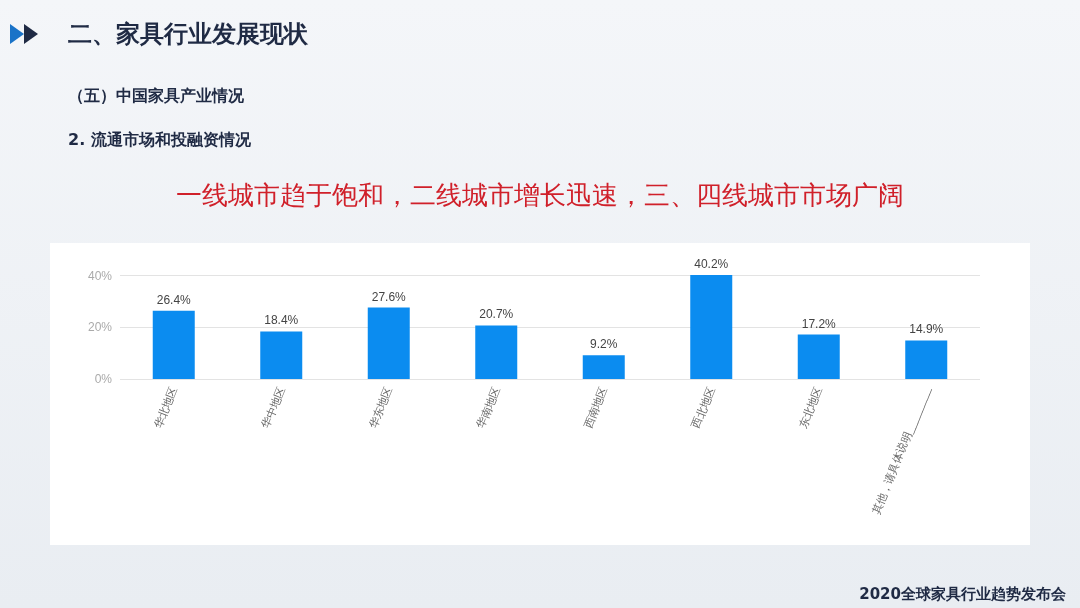  What do you see at coordinates (100, 275) in the screenshot?
I see `y-tick-label: 40%` at bounding box center [100, 275].